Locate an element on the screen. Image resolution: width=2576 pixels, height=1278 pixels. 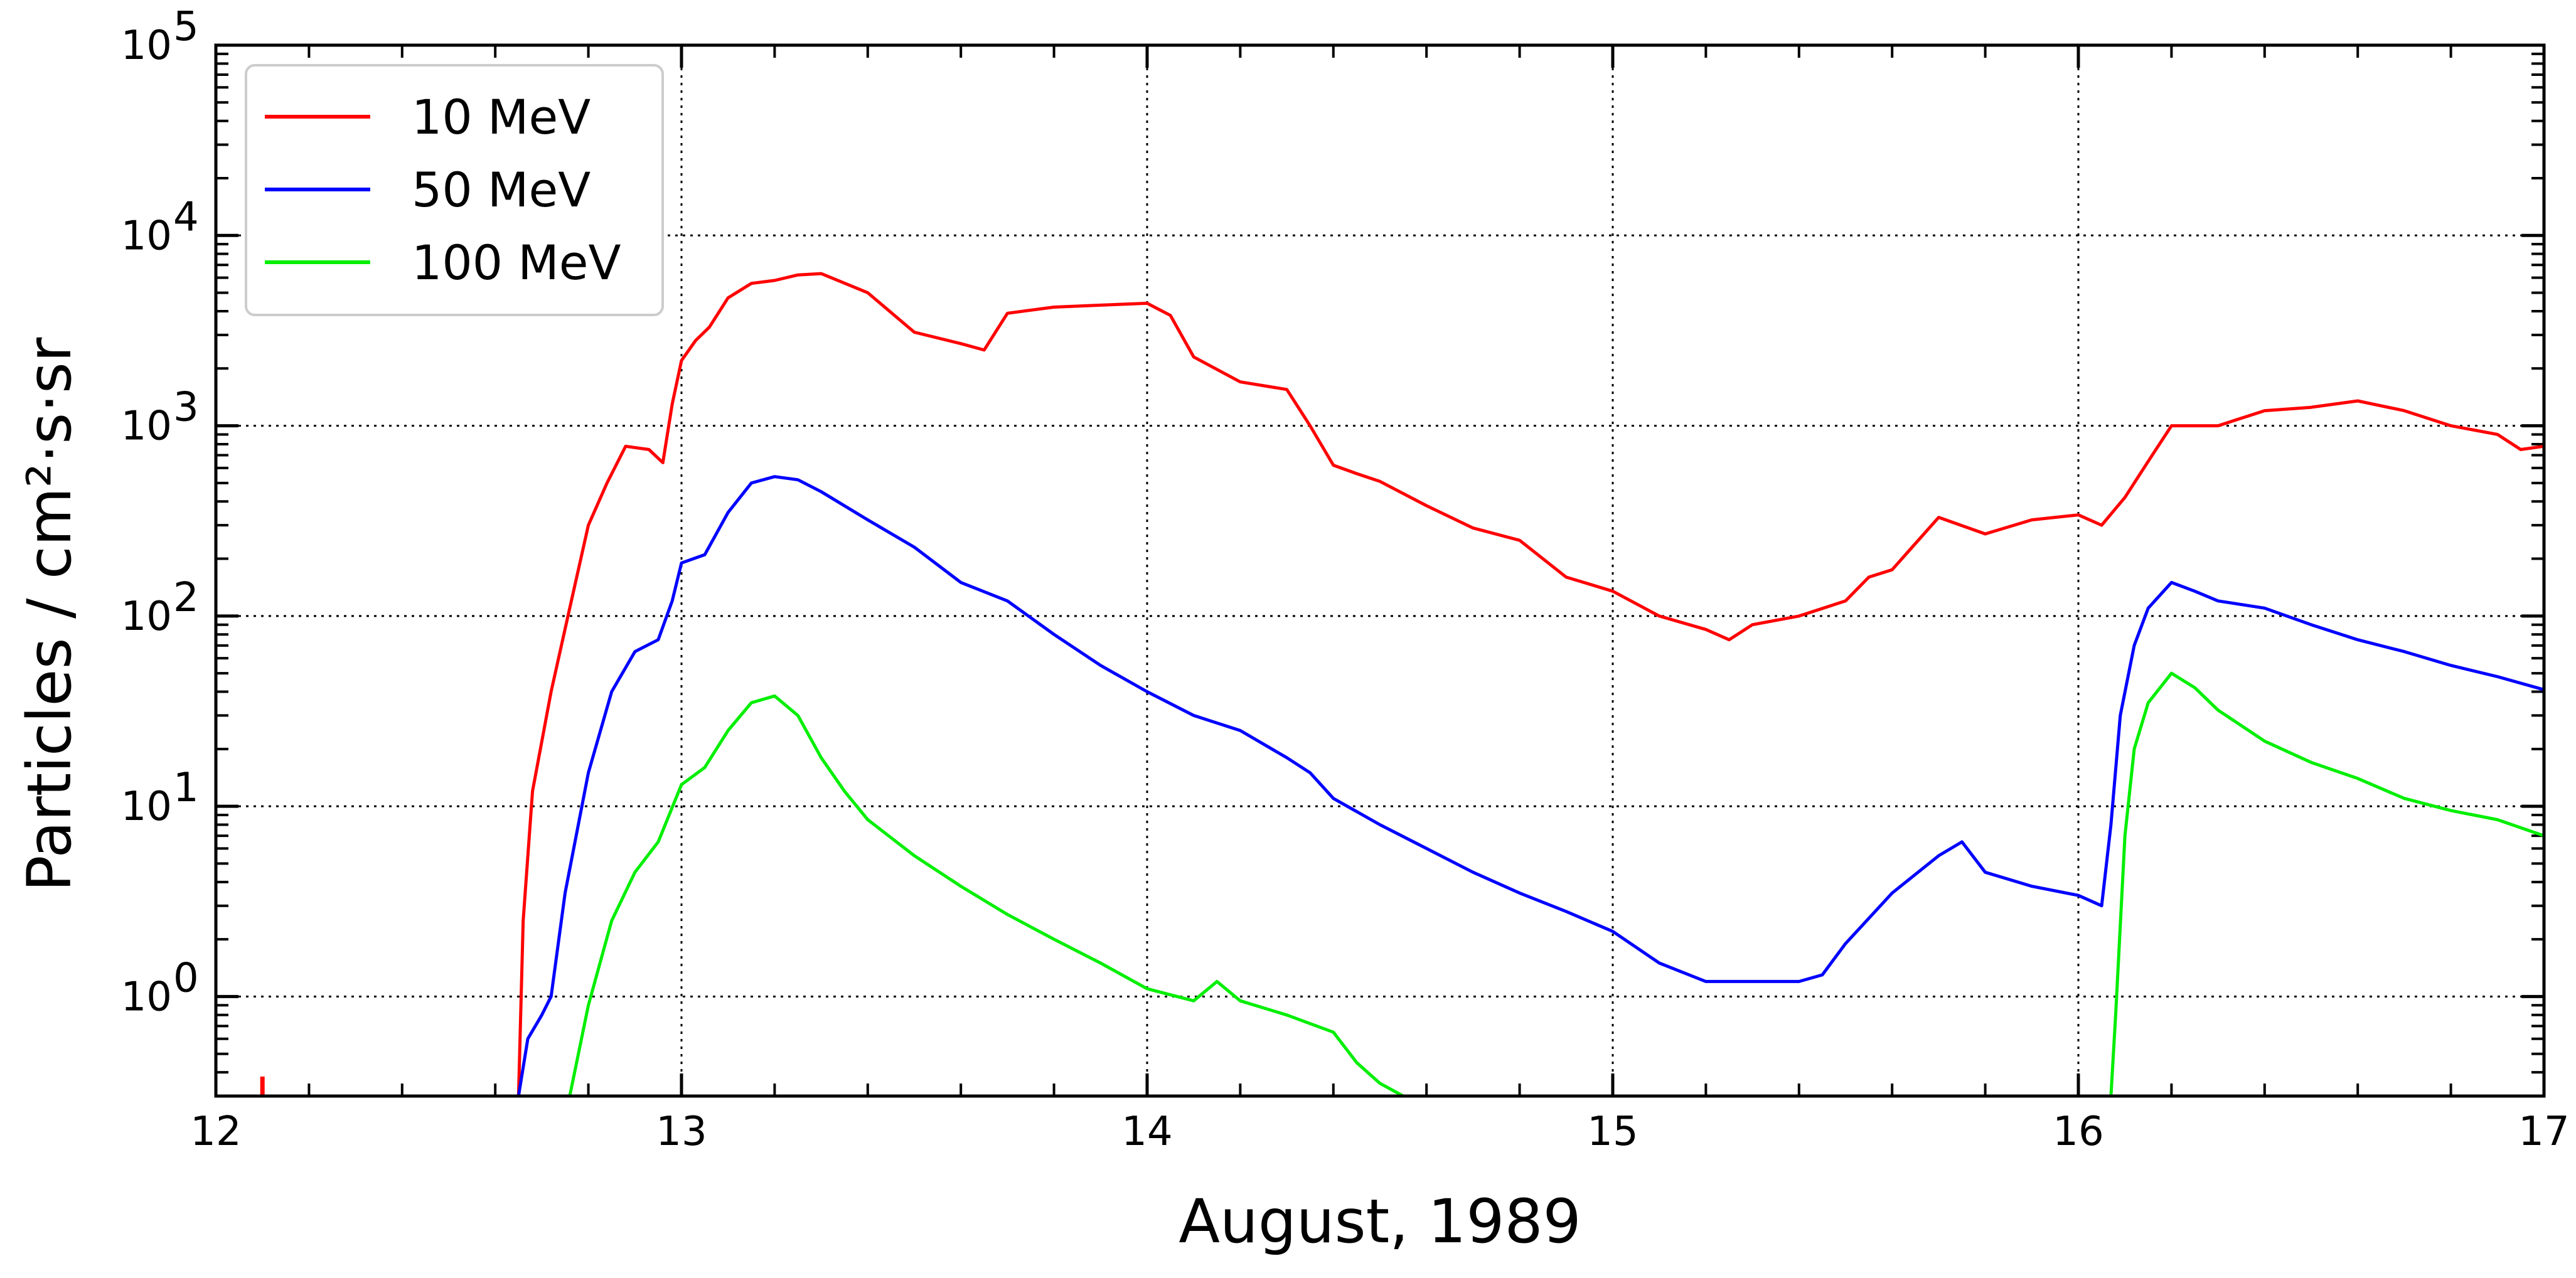
legend-box is located at coordinates (454, 190).